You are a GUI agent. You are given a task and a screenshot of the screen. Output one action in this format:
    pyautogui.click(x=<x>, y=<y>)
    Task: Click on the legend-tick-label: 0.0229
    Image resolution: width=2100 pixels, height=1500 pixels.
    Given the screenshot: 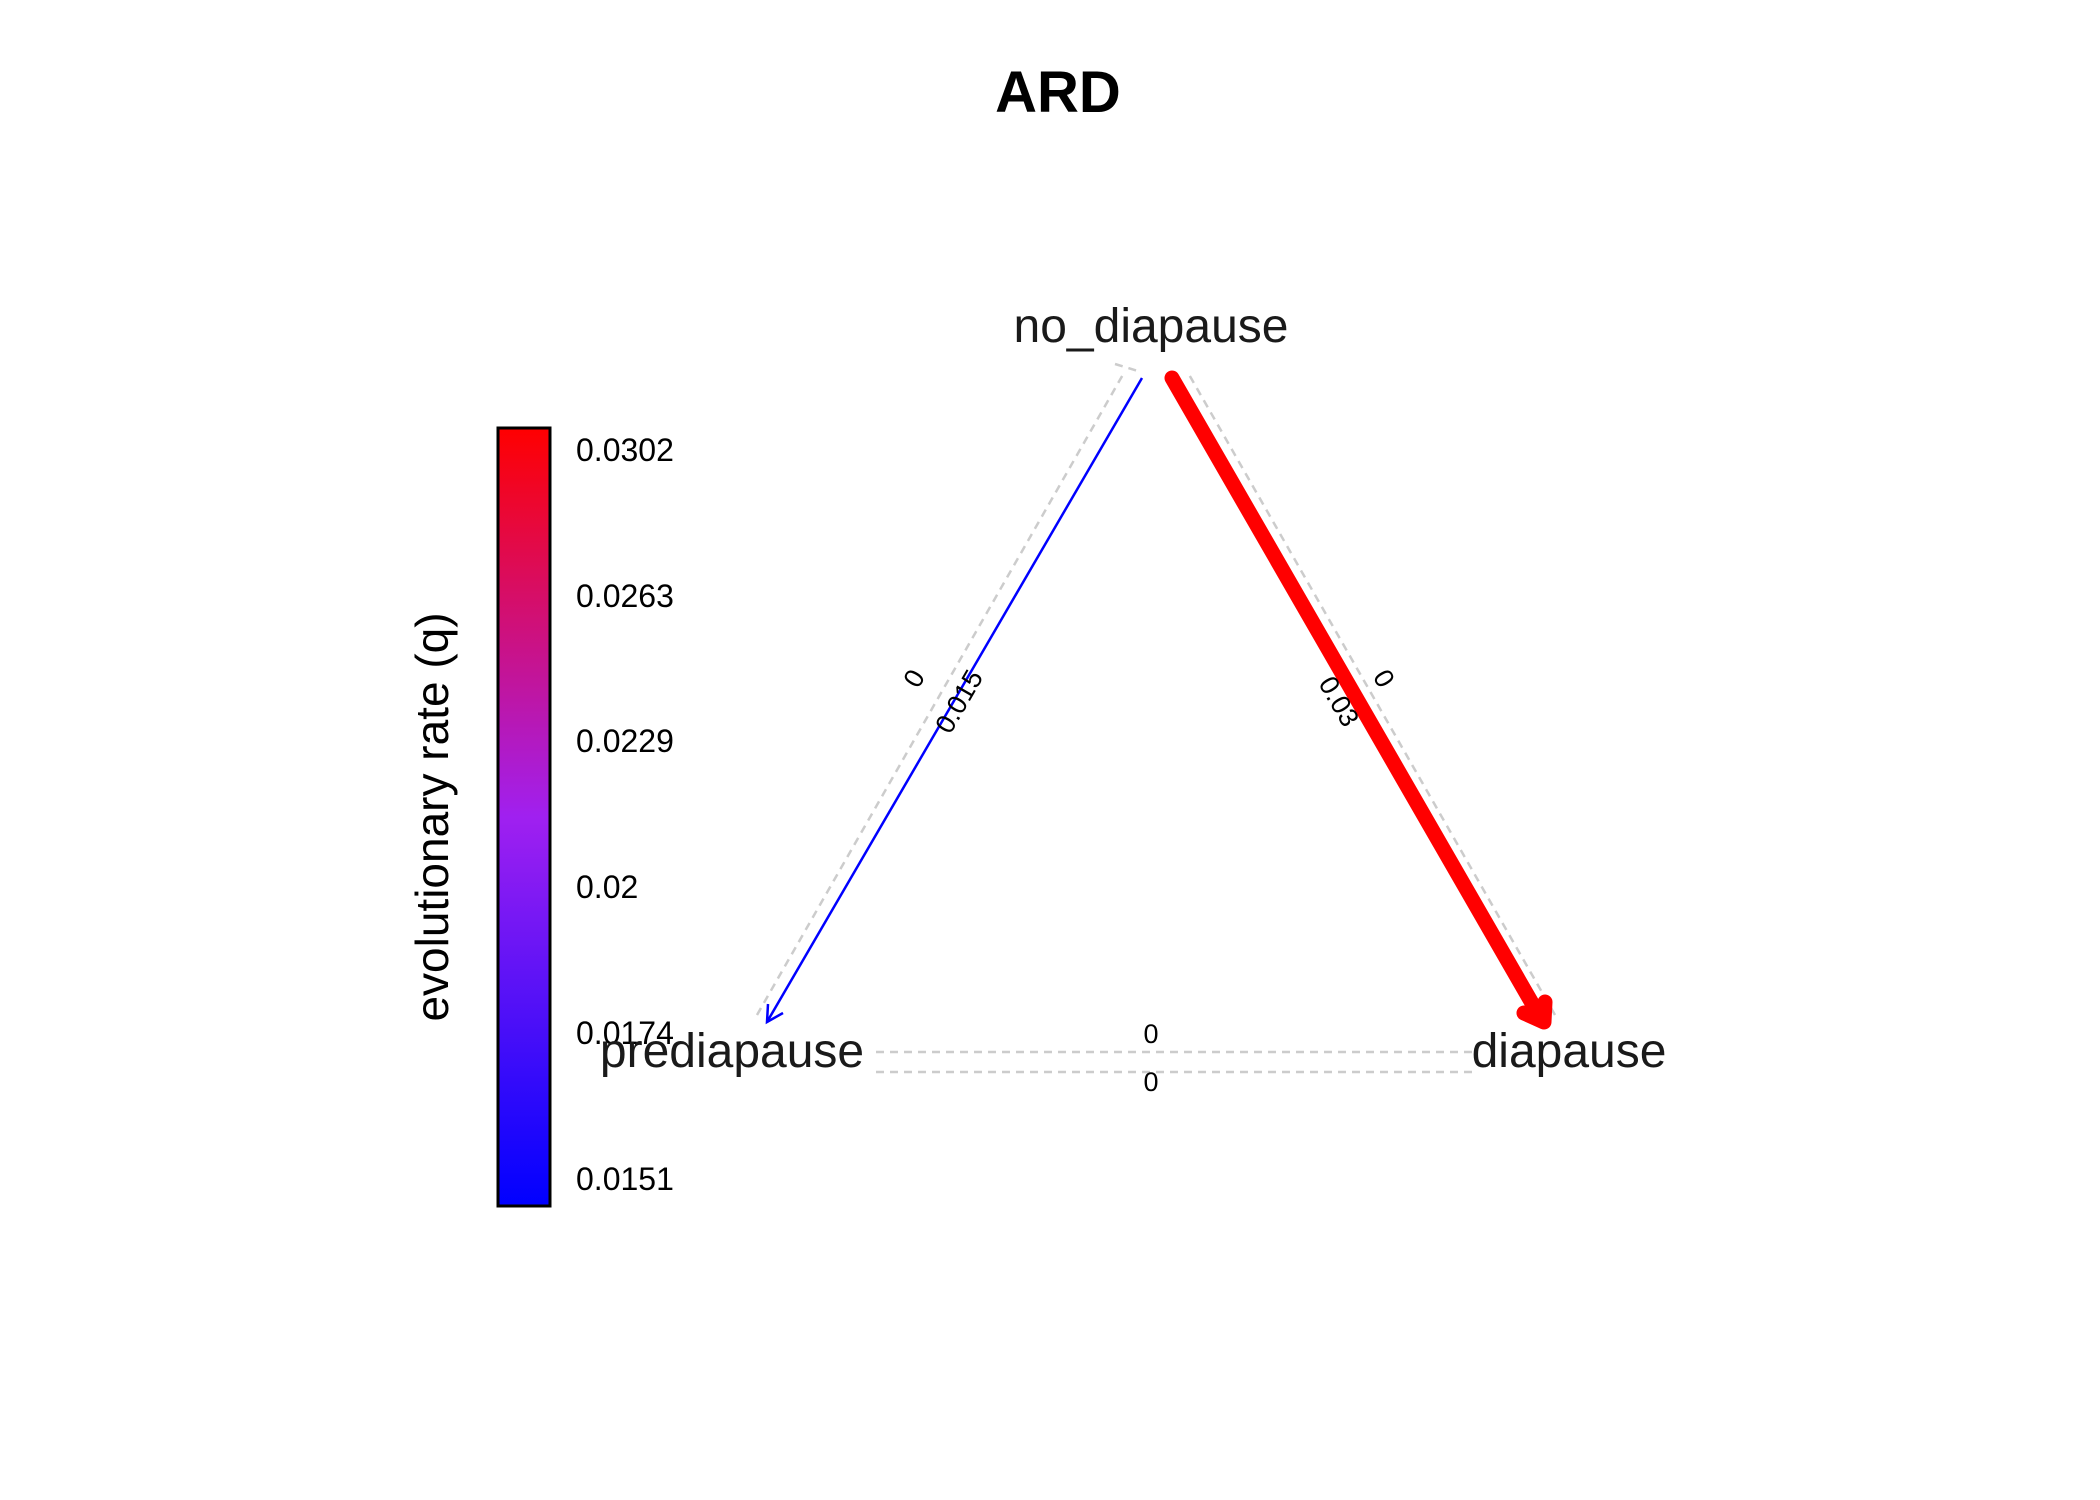 What is the action you would take?
    pyautogui.click(x=625, y=741)
    